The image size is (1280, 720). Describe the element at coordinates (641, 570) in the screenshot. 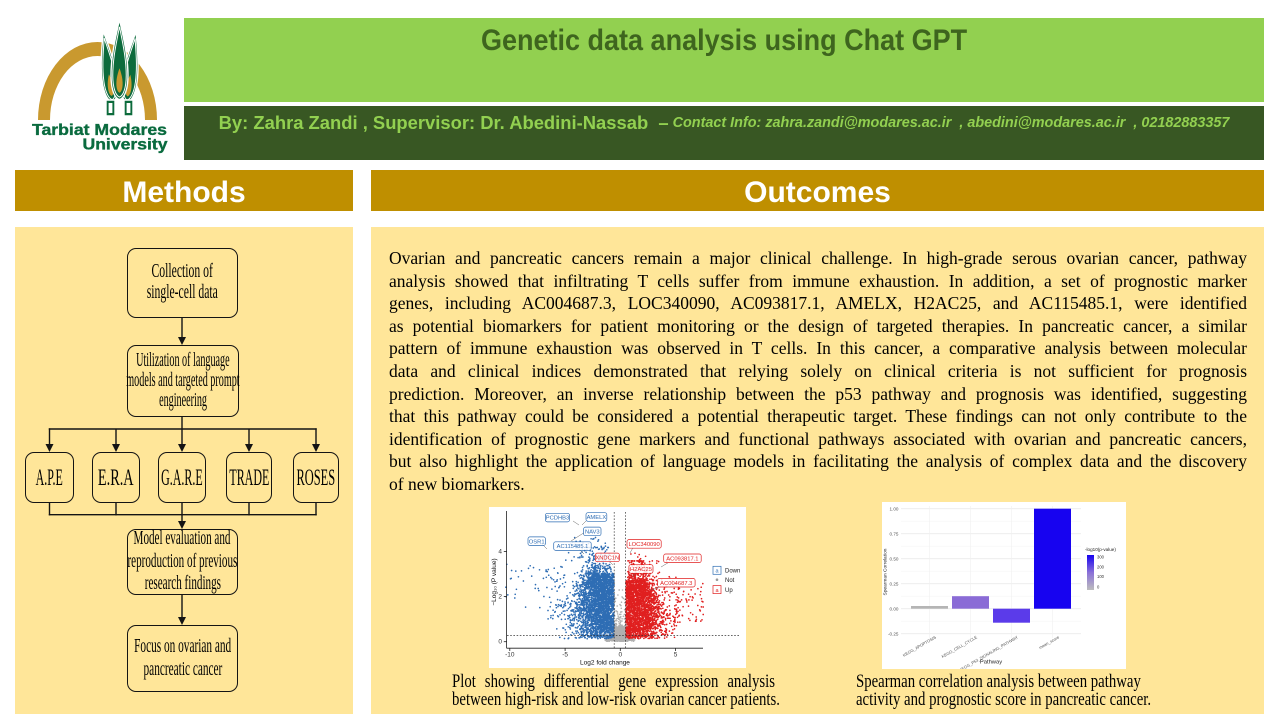

I see `svg-text: H2AC25` at that location.